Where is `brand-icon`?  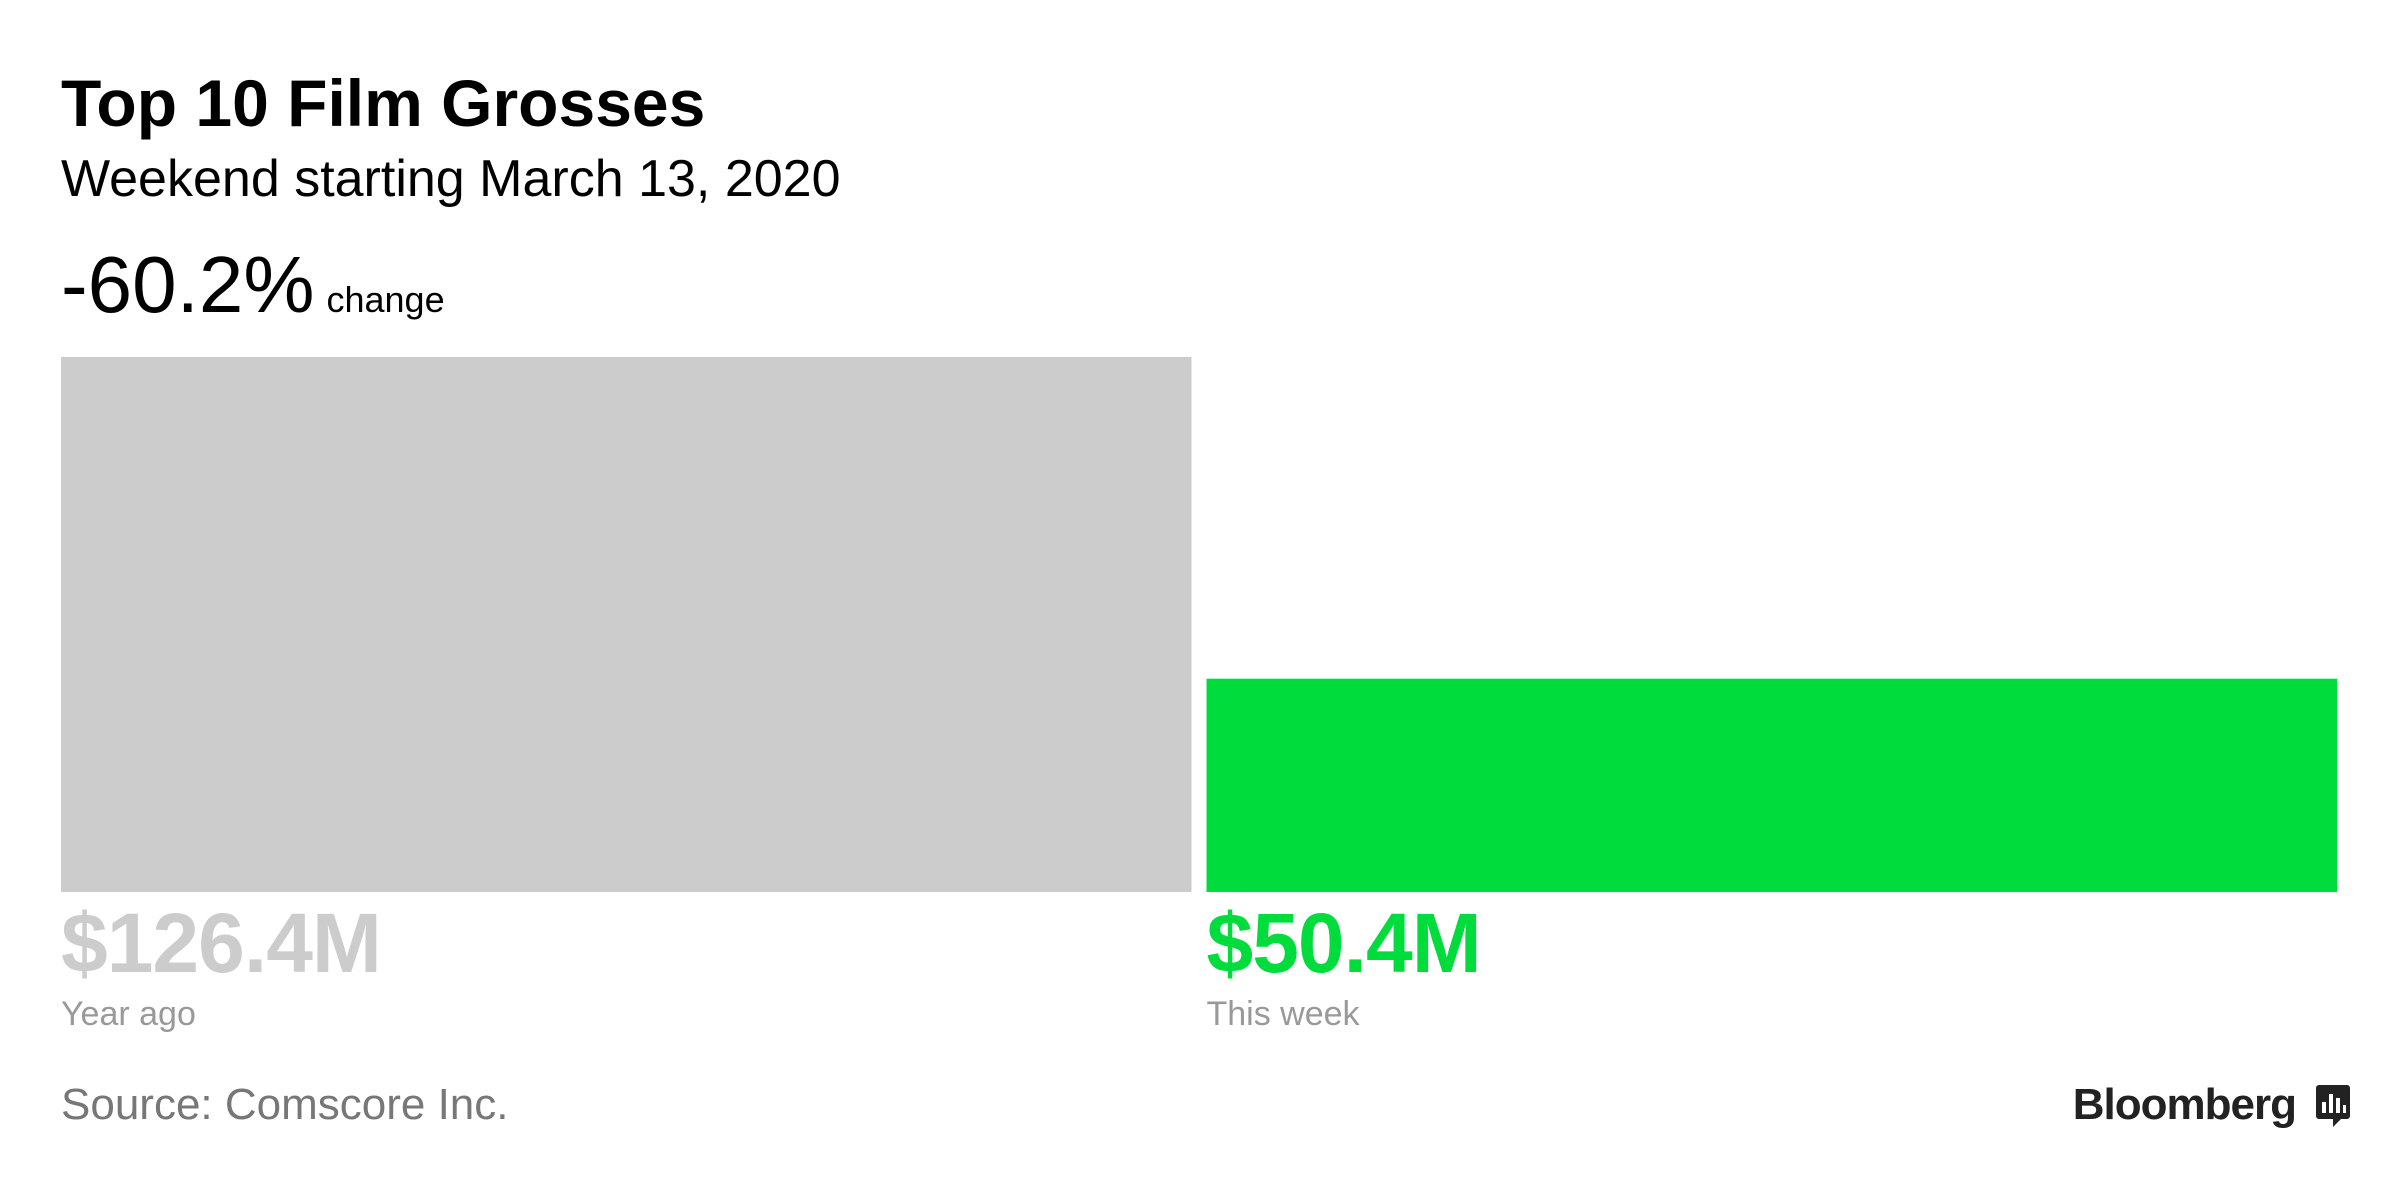 brand-icon is located at coordinates (2333, 1106).